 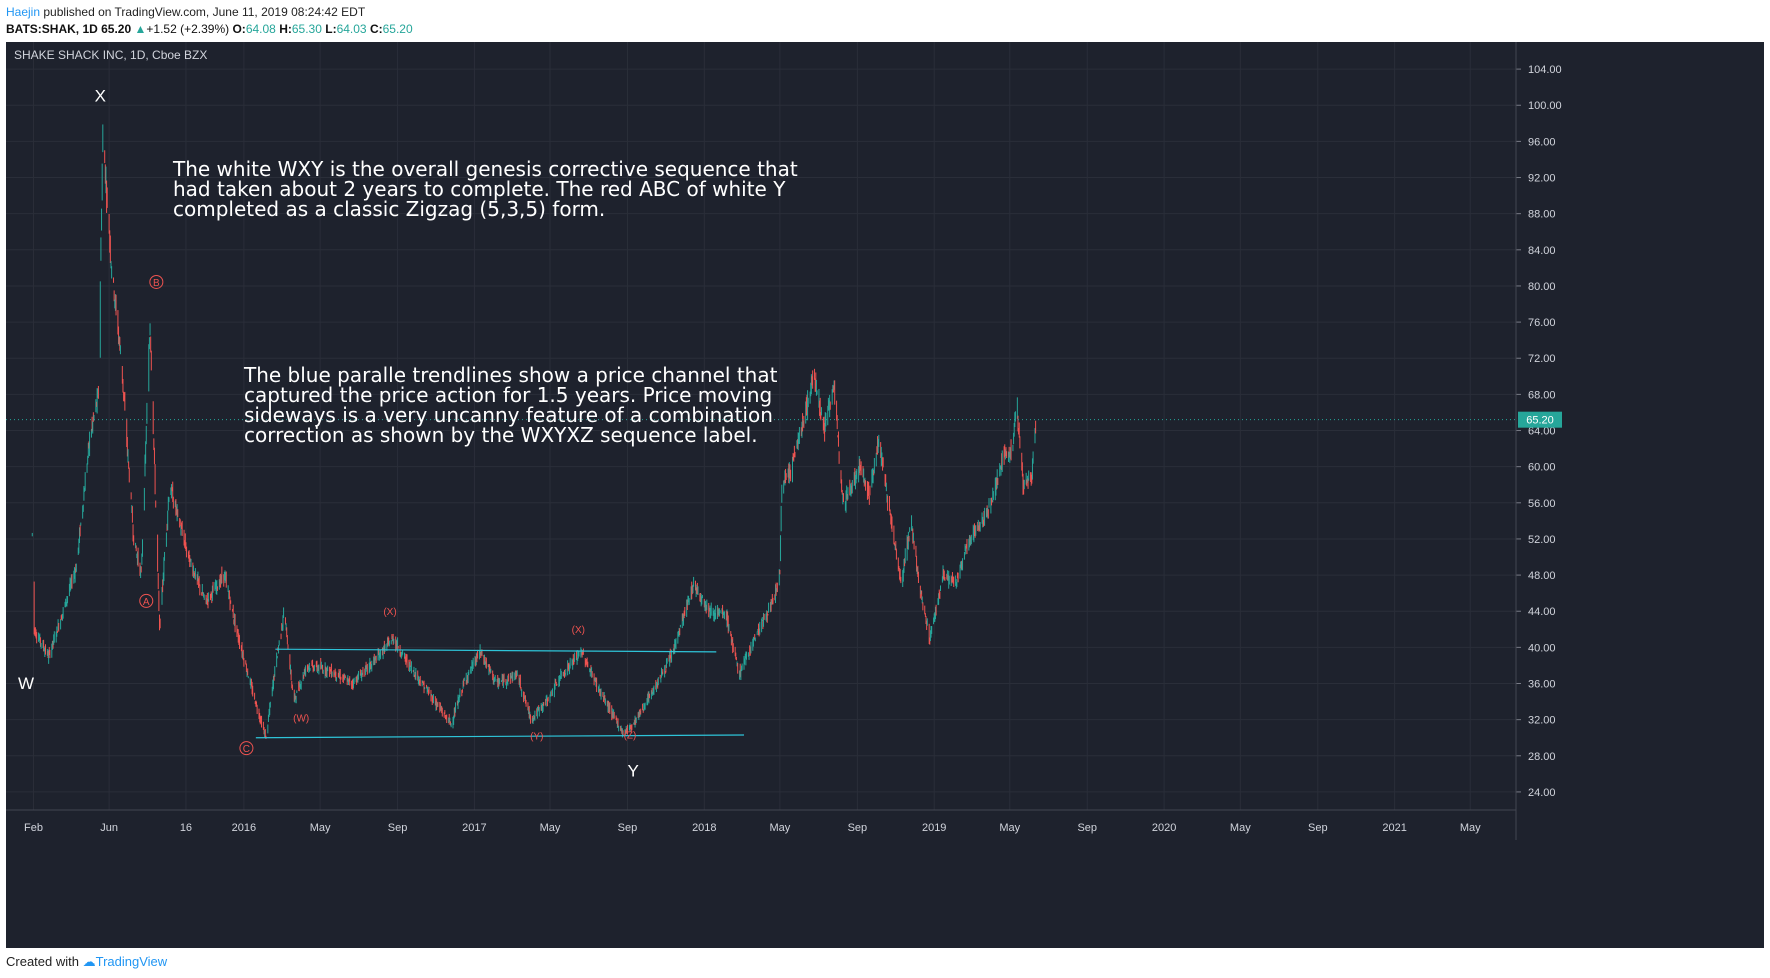 I want to click on wave-label: B, so click(x=156, y=283).